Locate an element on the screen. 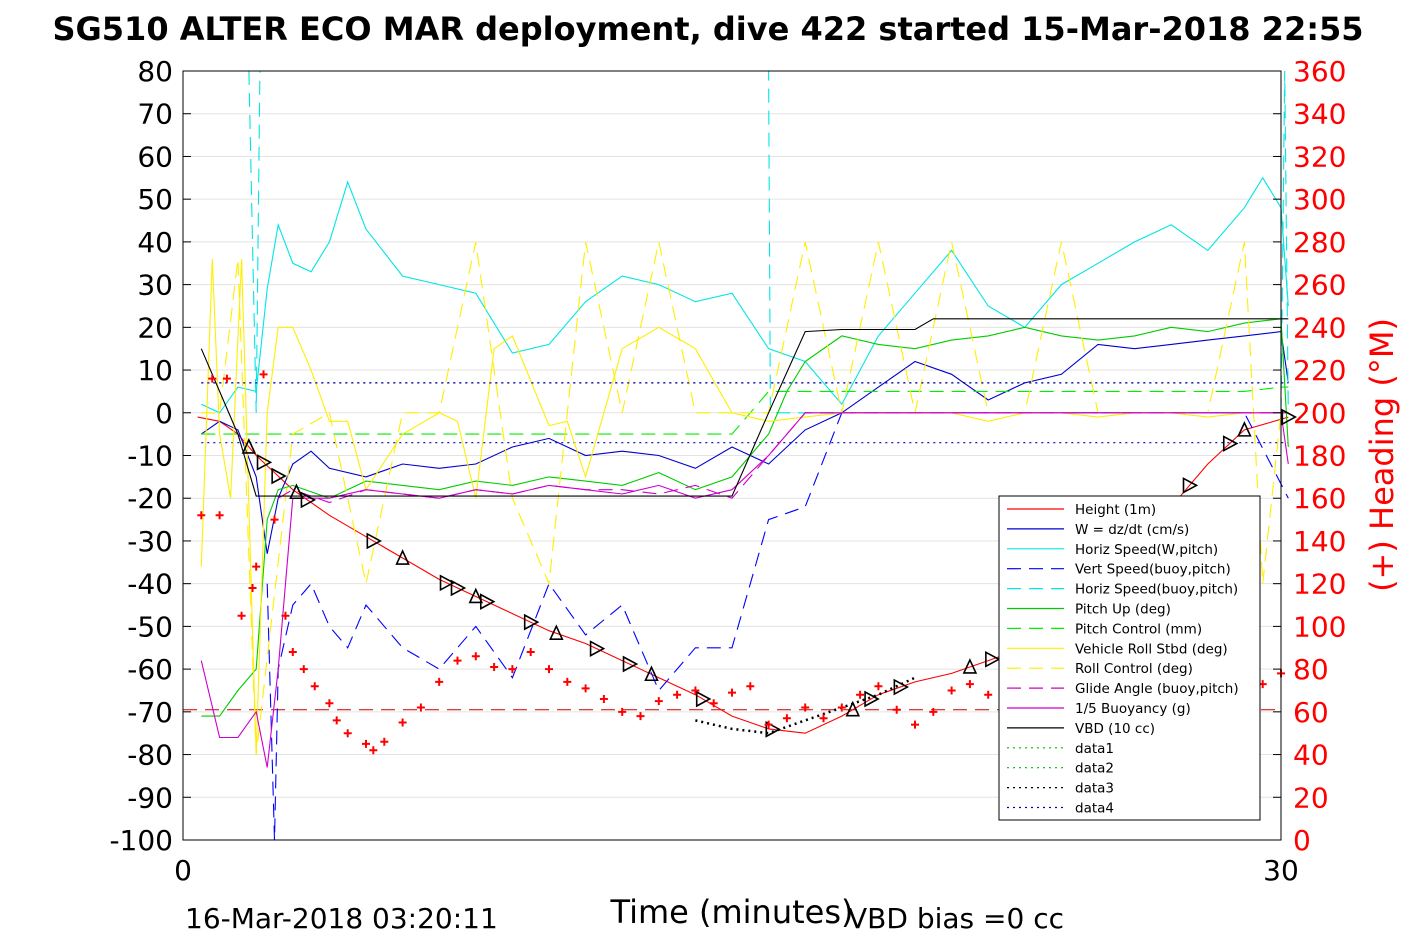  y-right-tick-label: 60 is located at coordinates (1311, 712).